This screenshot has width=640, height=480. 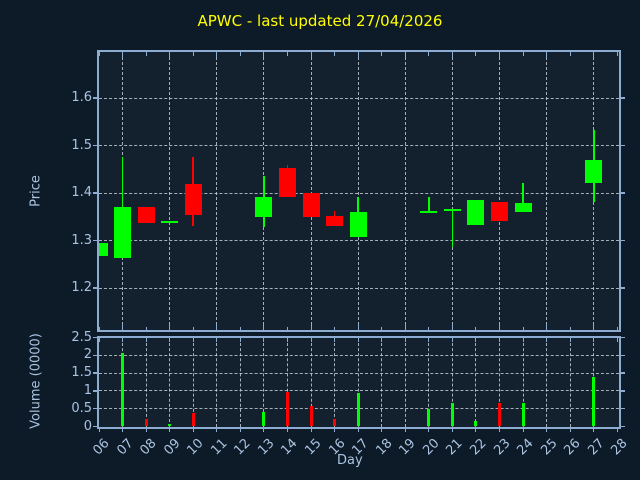 I want to click on price-gridline-h, so click(x=359, y=288).